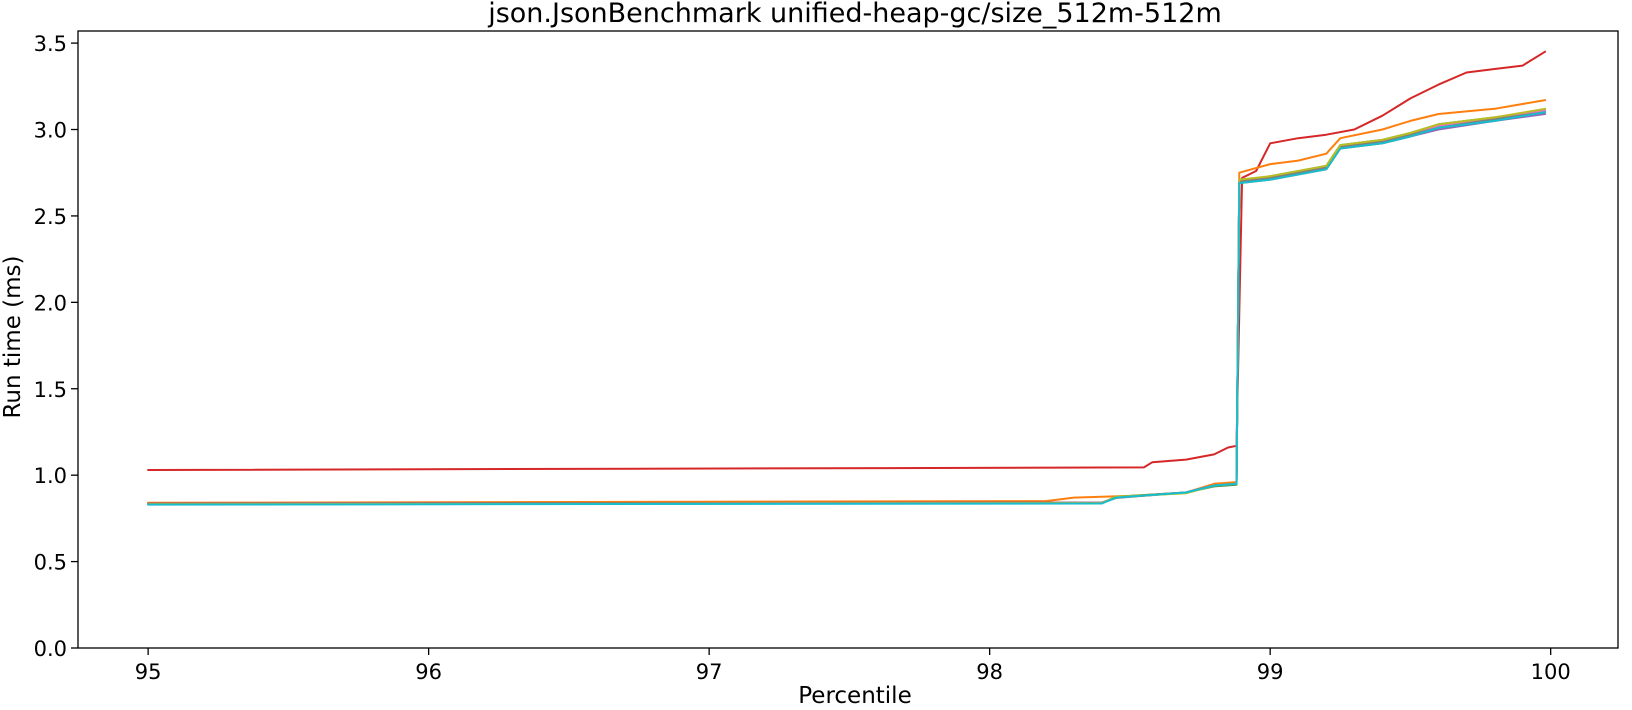 The height and width of the screenshot is (710, 1632). Describe the element at coordinates (1551, 672) in the screenshot. I see `x-tick-label: 100` at that location.